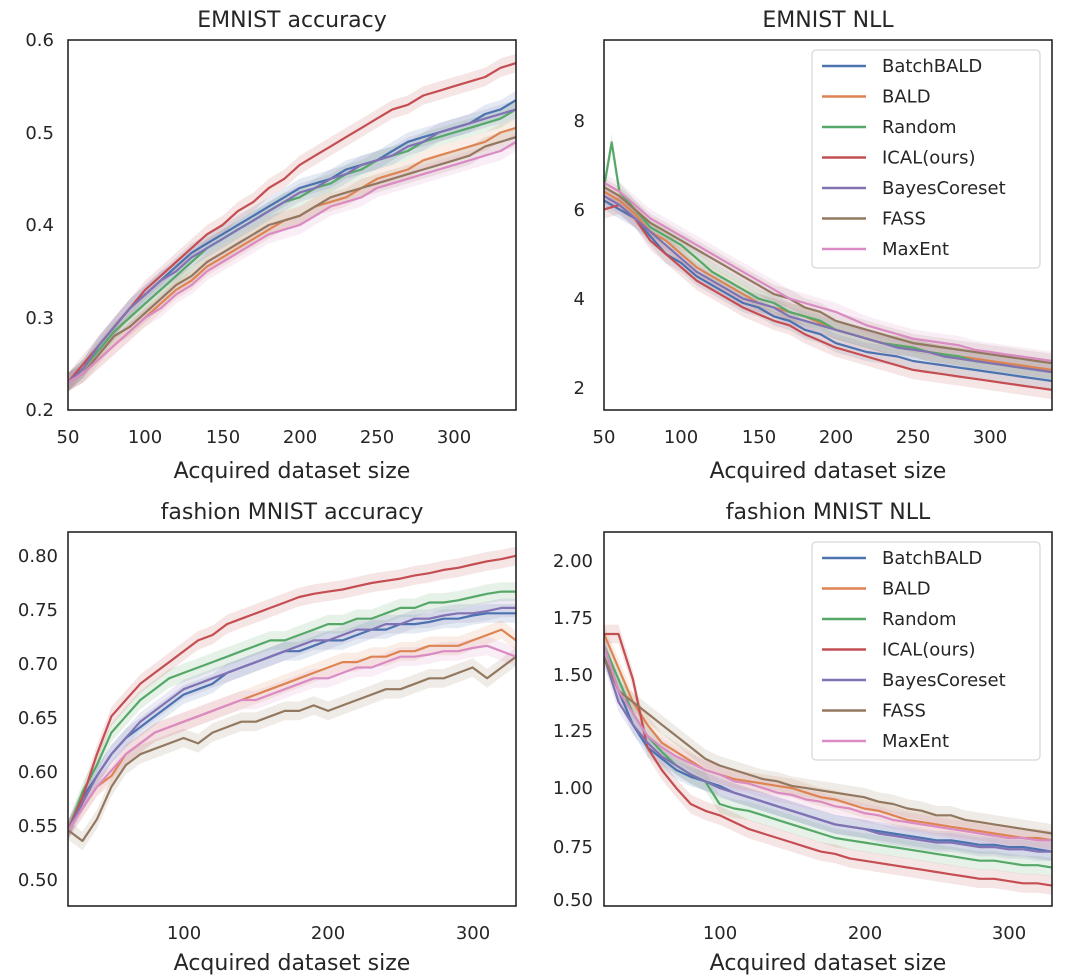  I want to click on x-tick-label: 250, so click(913, 437).